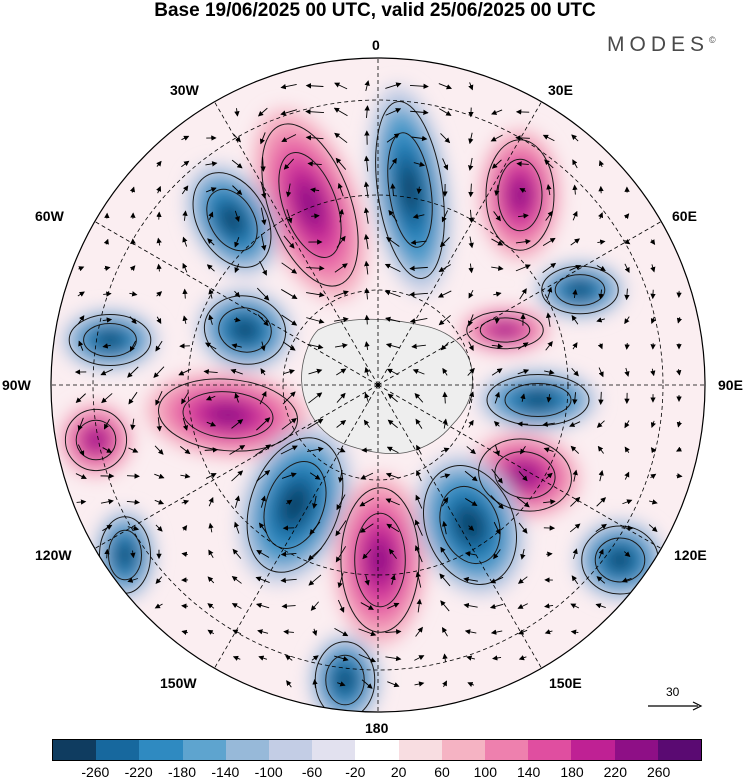 This screenshot has width=750, height=784. What do you see at coordinates (378, 385) in the screenshot?
I see `south-pole-marker` at bounding box center [378, 385].